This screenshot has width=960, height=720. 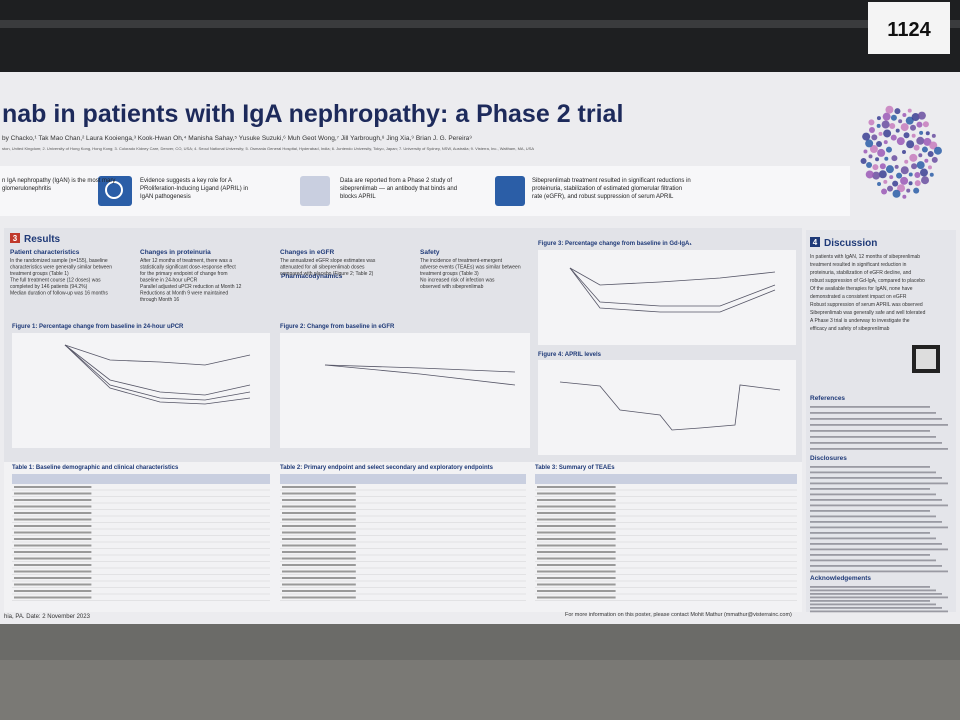 I want to click on discussion-text: demonstrated a consistent impact on eGFR, so click(x=858, y=297).